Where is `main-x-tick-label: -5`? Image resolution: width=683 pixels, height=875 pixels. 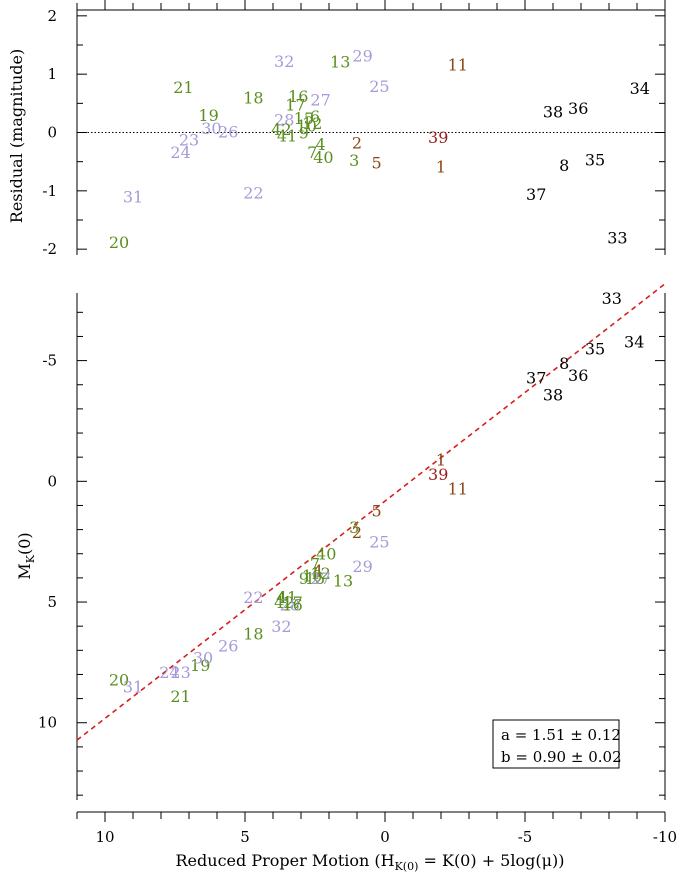 main-x-tick-label: -5 is located at coordinates (525, 837).